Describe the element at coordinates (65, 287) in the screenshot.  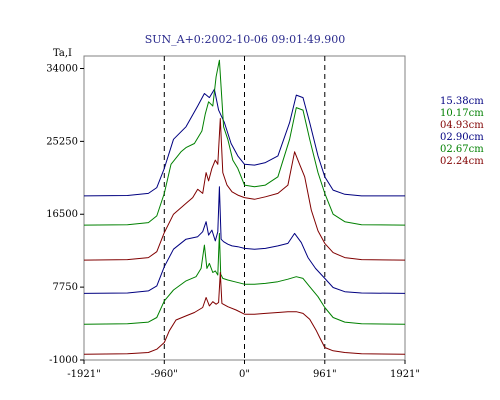
I see `y-tick-label: 7750` at that location.